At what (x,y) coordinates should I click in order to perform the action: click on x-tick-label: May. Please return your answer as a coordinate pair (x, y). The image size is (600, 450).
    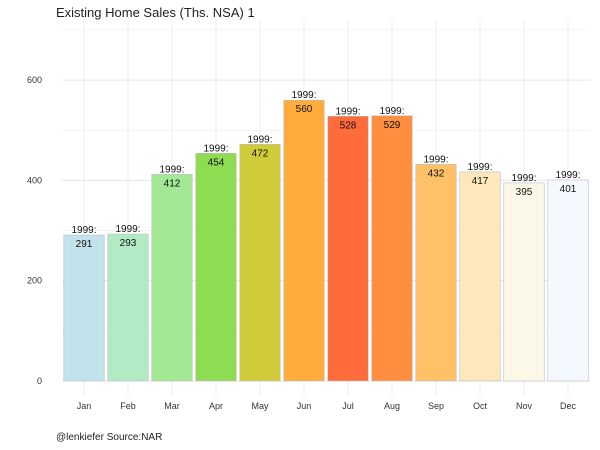
    Looking at the image, I should click on (260, 406).